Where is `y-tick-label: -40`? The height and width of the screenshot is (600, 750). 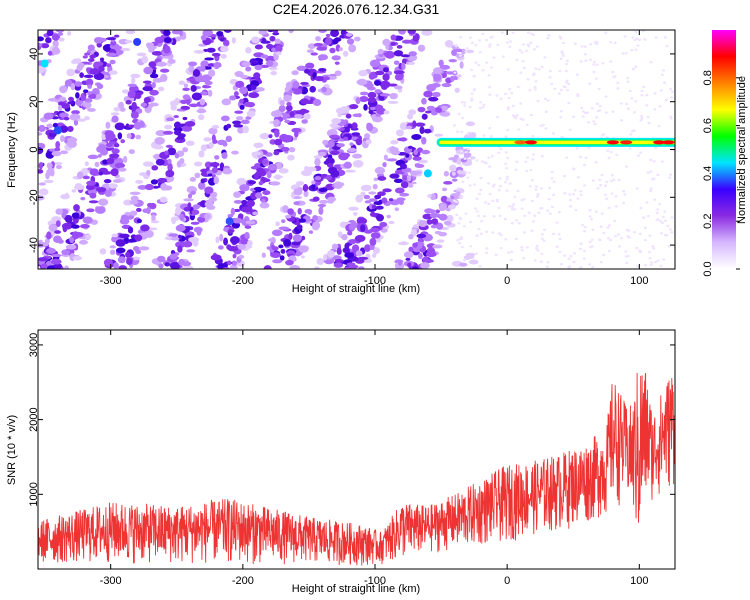
y-tick-label: -40 is located at coordinates (34, 245).